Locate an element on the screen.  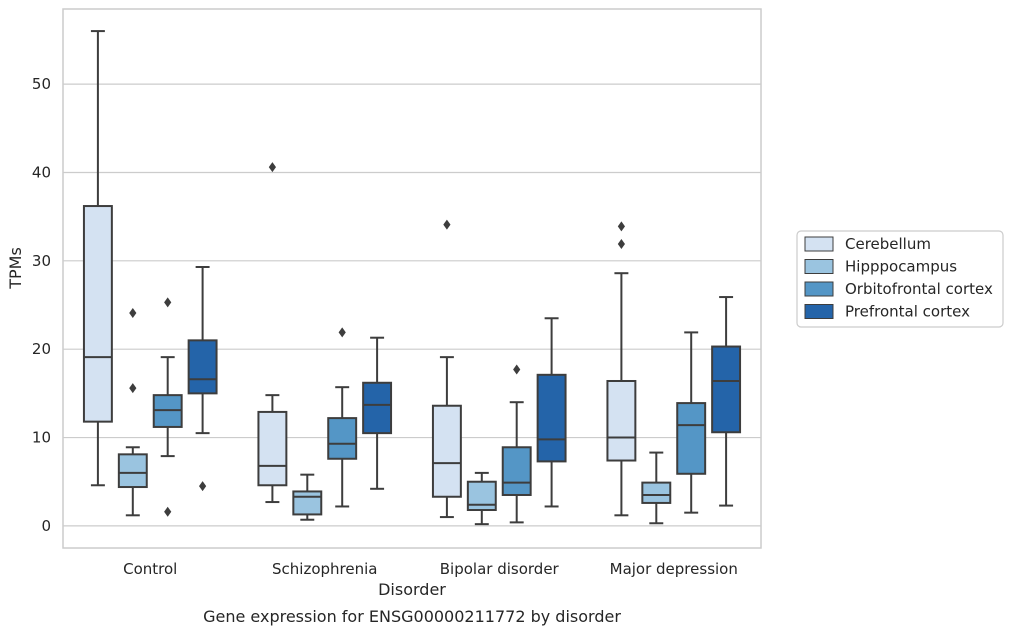
legend-label: Orbitofrontal cortex is located at coordinates (919, 289).